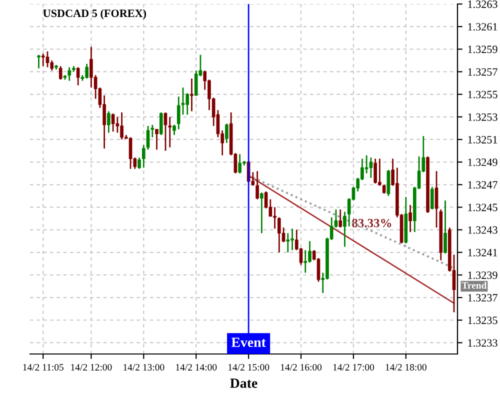 This screenshot has height=400, width=500. What do you see at coordinates (483, 162) in the screenshot?
I see `y-tick-label: 1.3249` at bounding box center [483, 162].